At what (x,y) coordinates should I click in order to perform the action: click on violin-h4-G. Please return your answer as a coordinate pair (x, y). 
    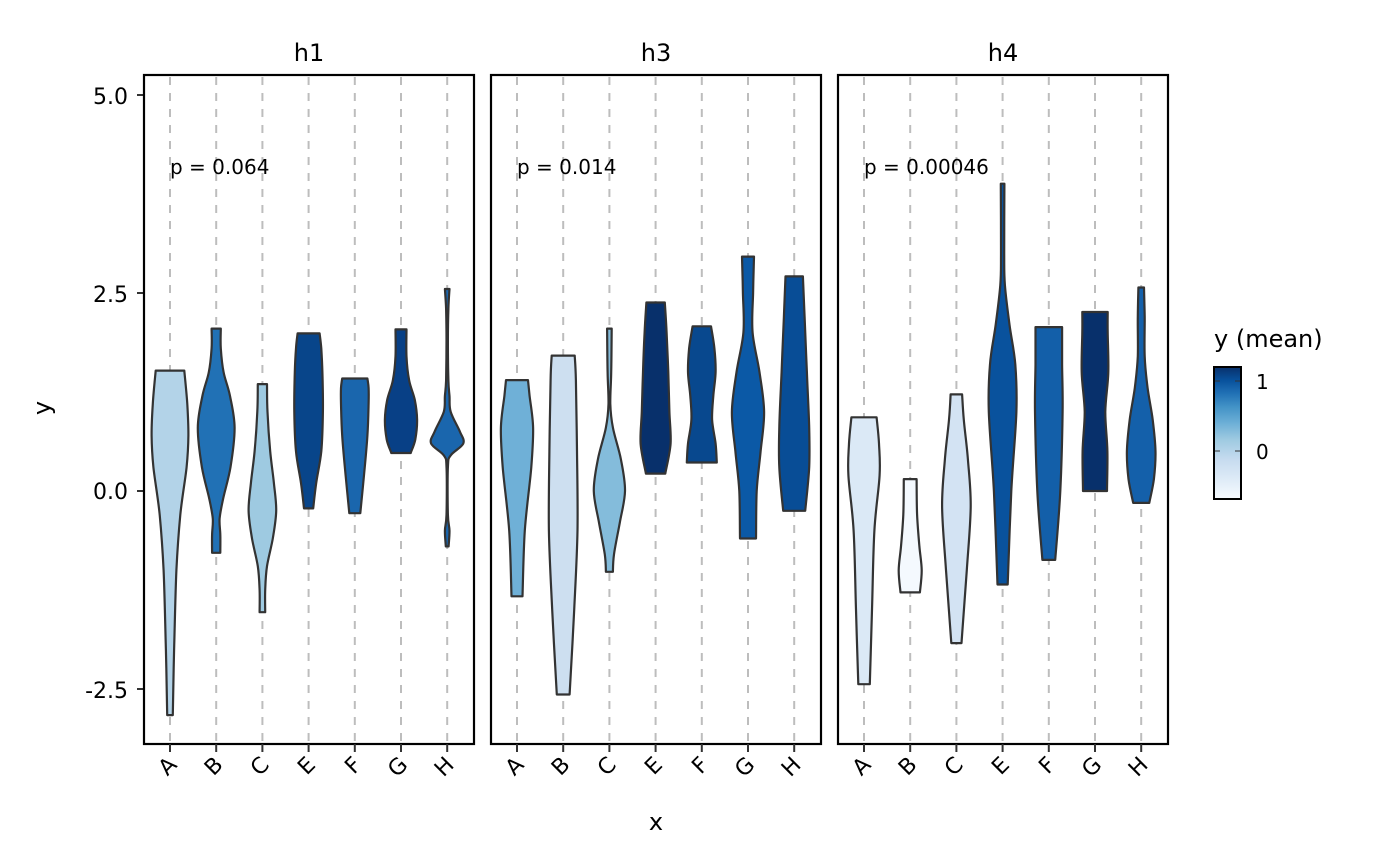
    Looking at the image, I should click on (1095, 401).